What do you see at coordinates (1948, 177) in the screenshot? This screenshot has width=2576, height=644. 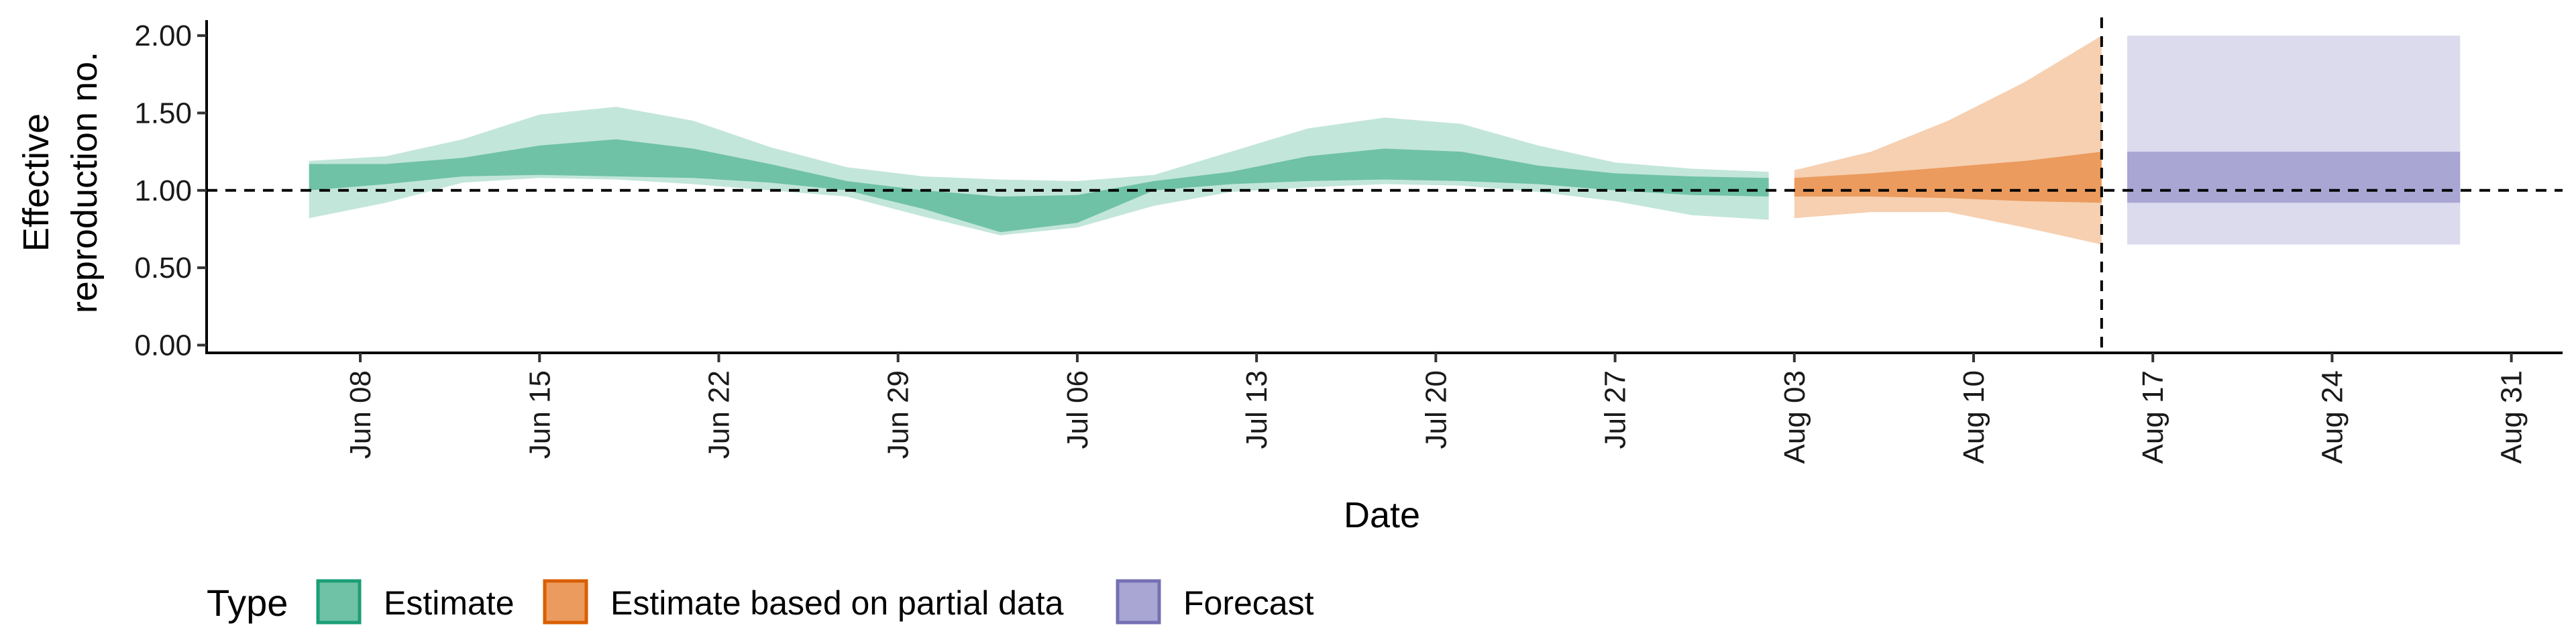 I see `band-50-estimate-based-on-partial-data` at bounding box center [1948, 177].